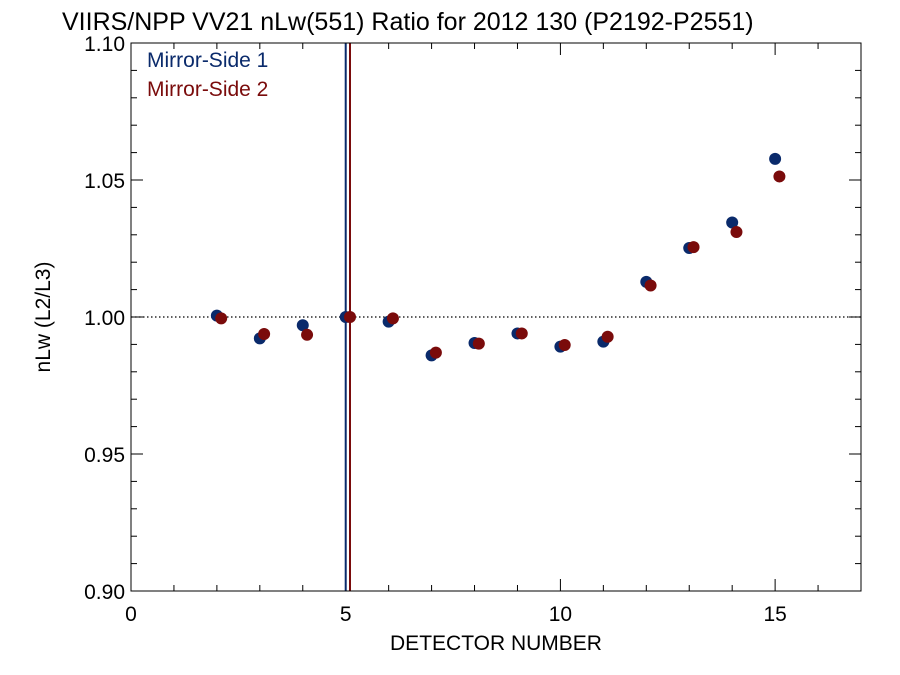  Describe the element at coordinates (346, 614) in the screenshot. I see `x-tick-label: 5` at that location.